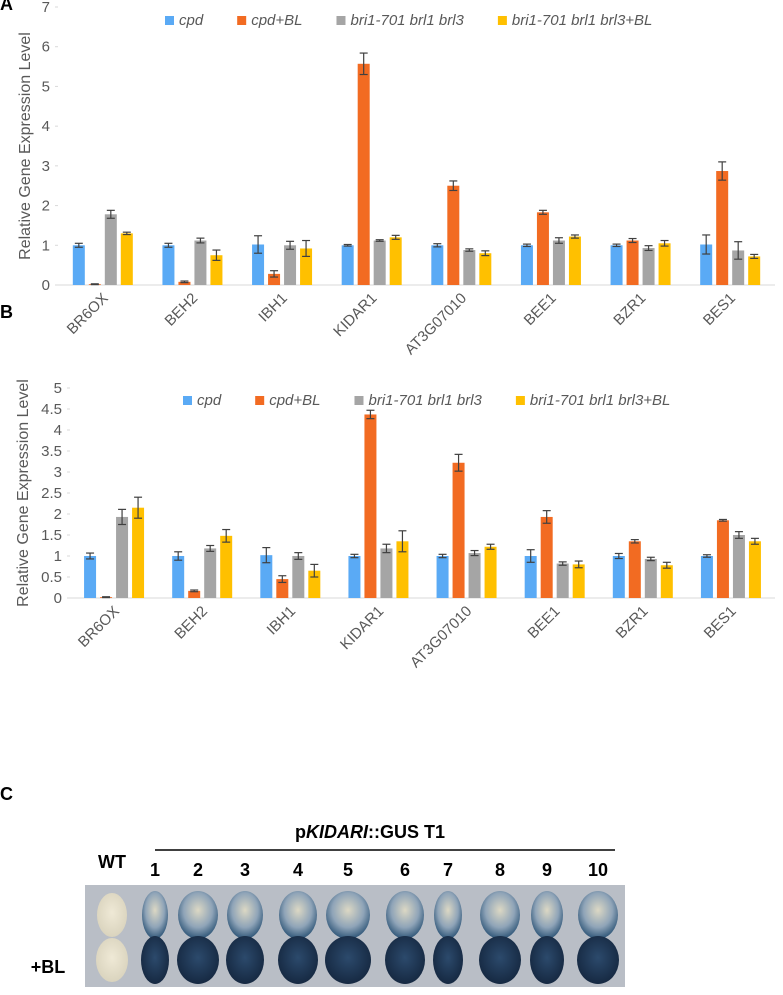 The width and height of the screenshot is (783, 995). What do you see at coordinates (245, 870) in the screenshot?
I see `line-label: 3` at bounding box center [245, 870].